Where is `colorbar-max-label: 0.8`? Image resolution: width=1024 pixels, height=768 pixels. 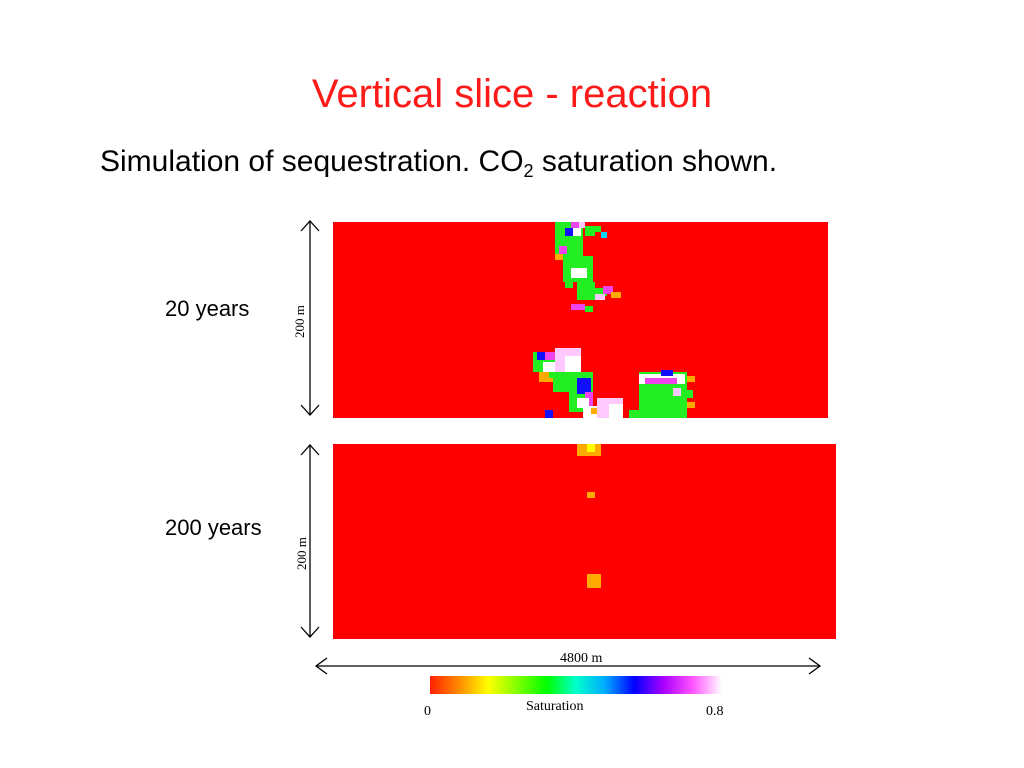
colorbar-max-label: 0.8 is located at coordinates (715, 711).